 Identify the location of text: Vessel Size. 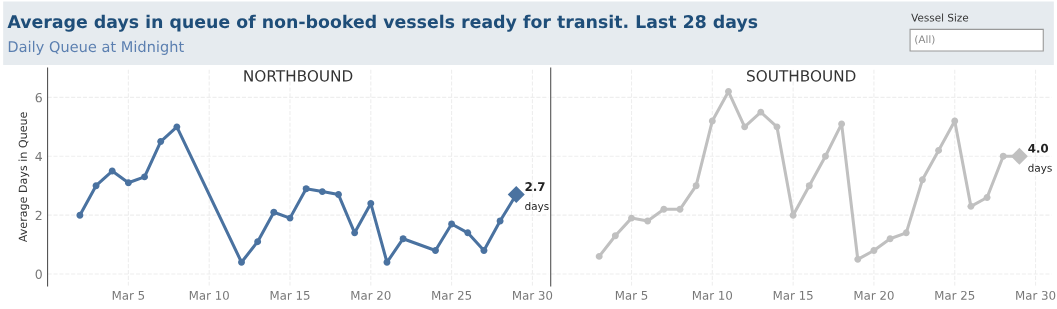
(940, 17).